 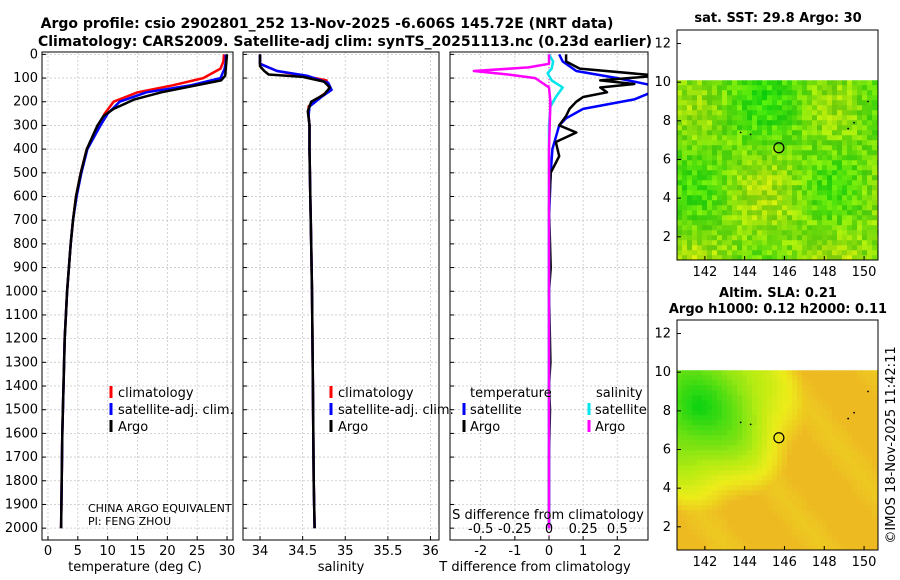 I want to click on map-y-tick-label: 2, so click(x=667, y=237).